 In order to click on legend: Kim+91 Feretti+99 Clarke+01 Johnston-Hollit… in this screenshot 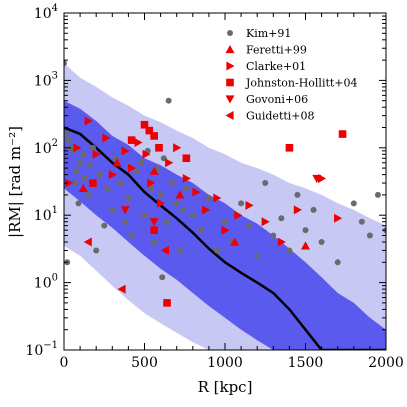, I will do `click(291, 75)`.